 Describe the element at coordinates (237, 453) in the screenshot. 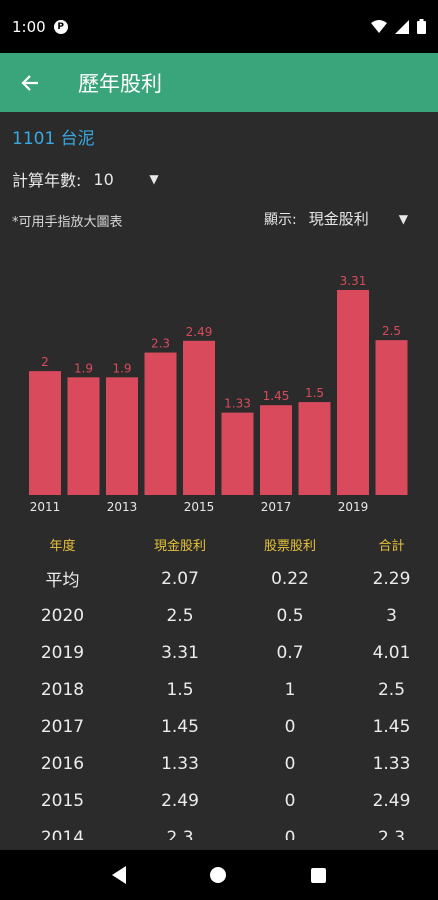

I see `bar-2016` at that location.